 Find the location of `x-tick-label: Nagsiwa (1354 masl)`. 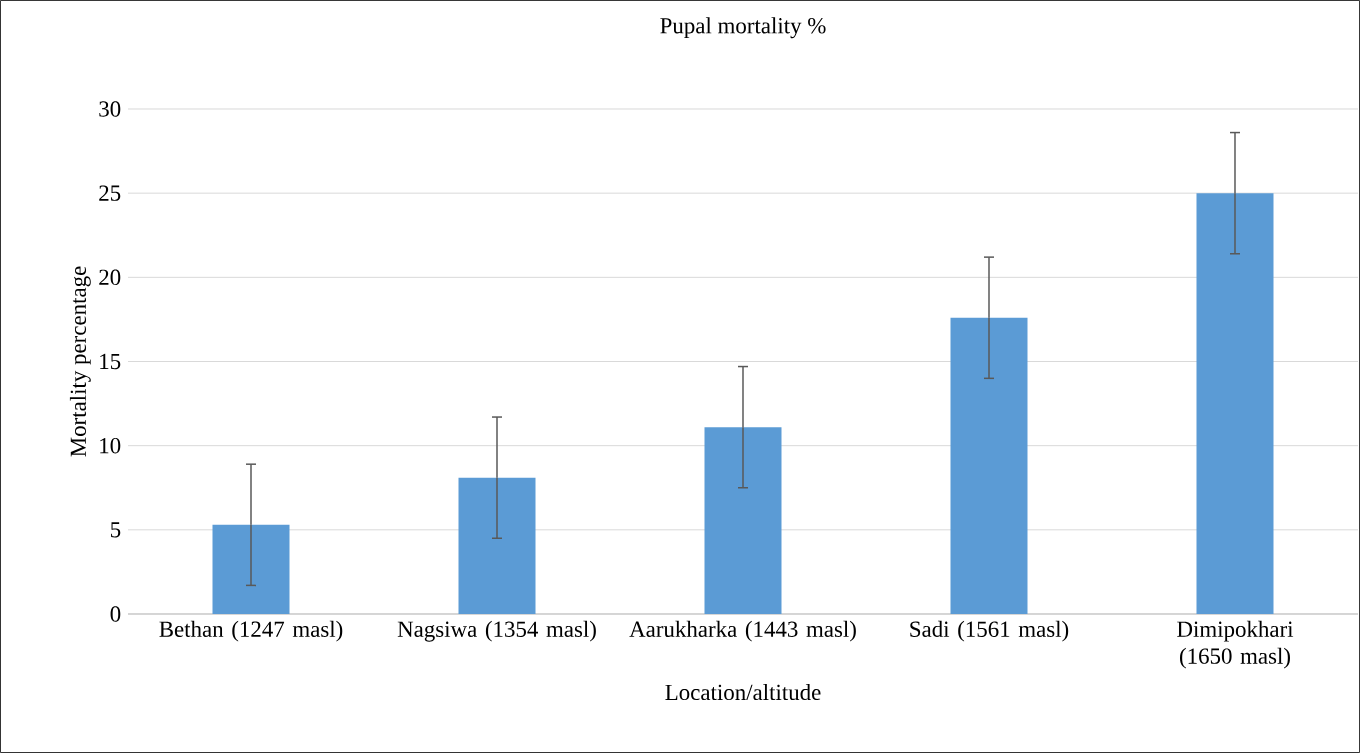

x-tick-label: Nagsiwa (1354 masl) is located at coordinates (496, 631).